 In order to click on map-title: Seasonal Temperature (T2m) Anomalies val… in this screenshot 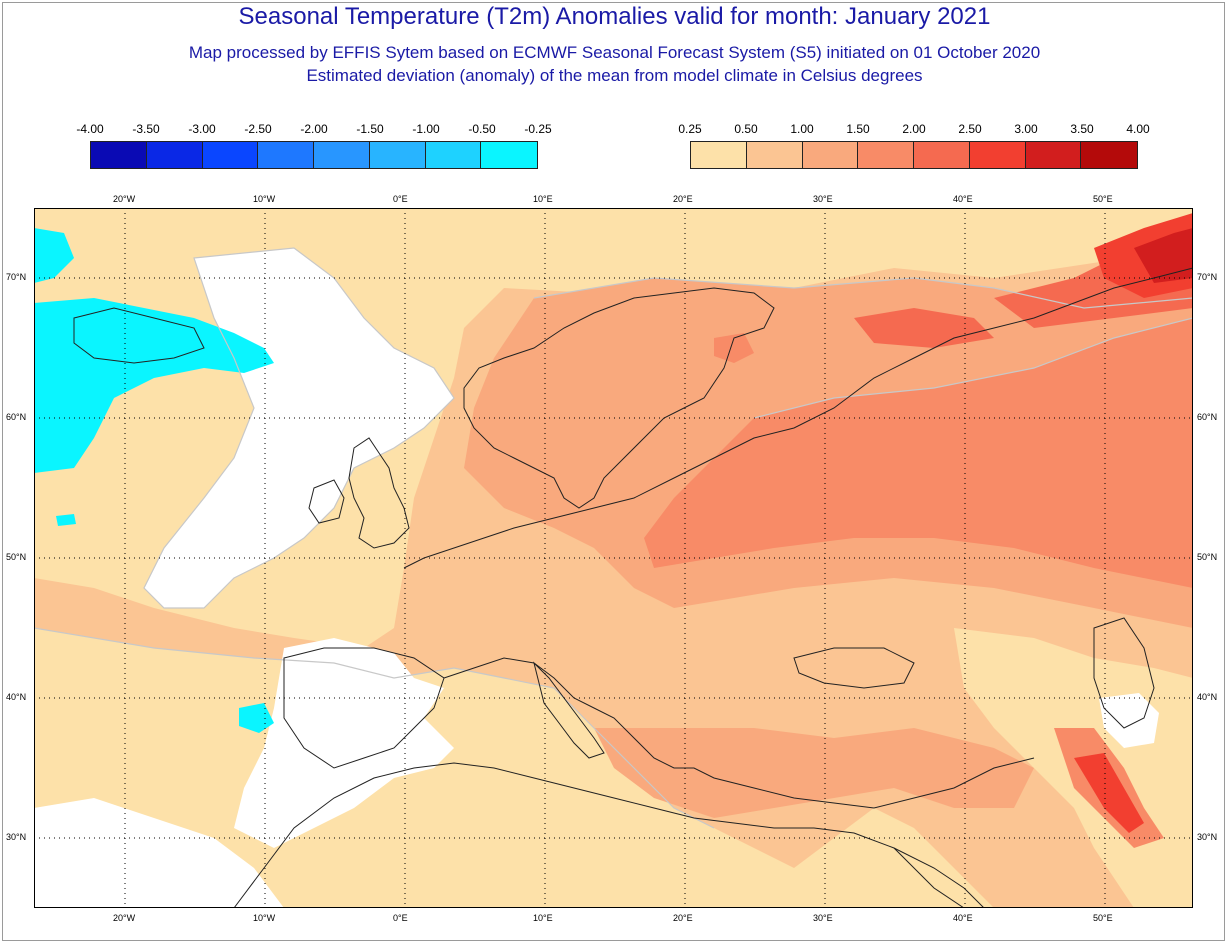, I will do `click(614, 16)`.